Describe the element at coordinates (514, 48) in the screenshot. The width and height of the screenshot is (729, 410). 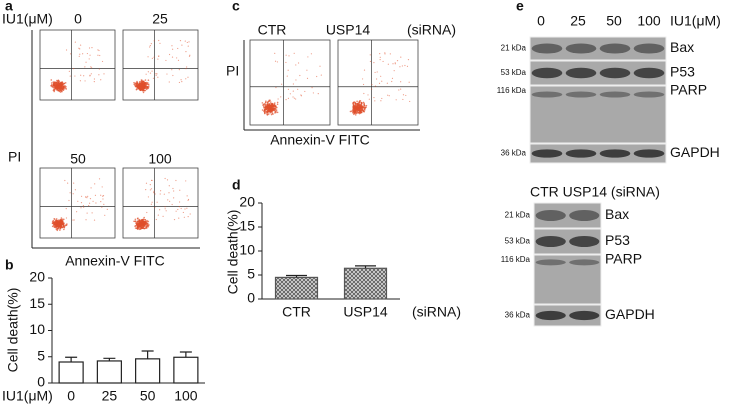
I see `kda-label: 21 kDa` at that location.